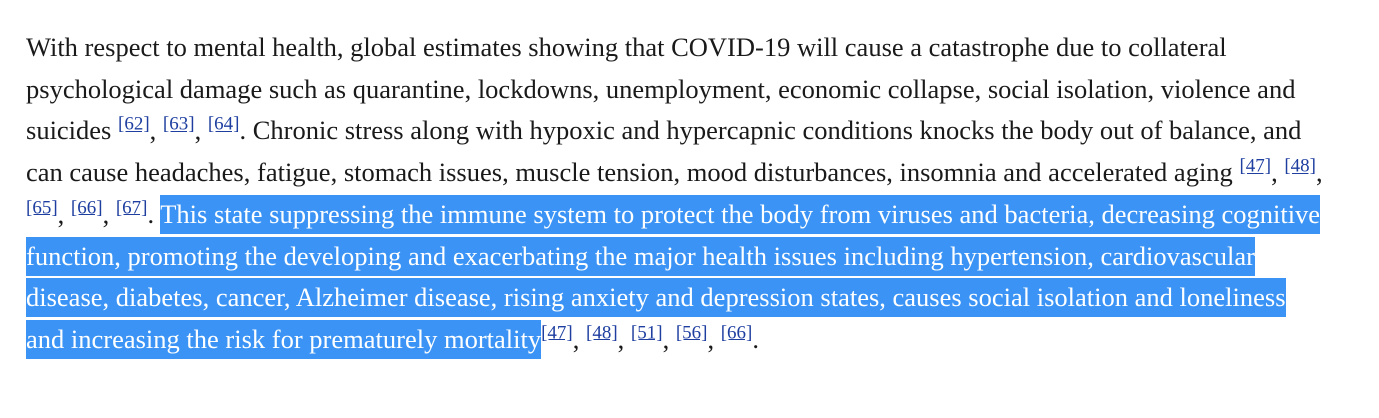 The image size is (1379, 418). I want to click on citation-link: [67], so click(131, 208).